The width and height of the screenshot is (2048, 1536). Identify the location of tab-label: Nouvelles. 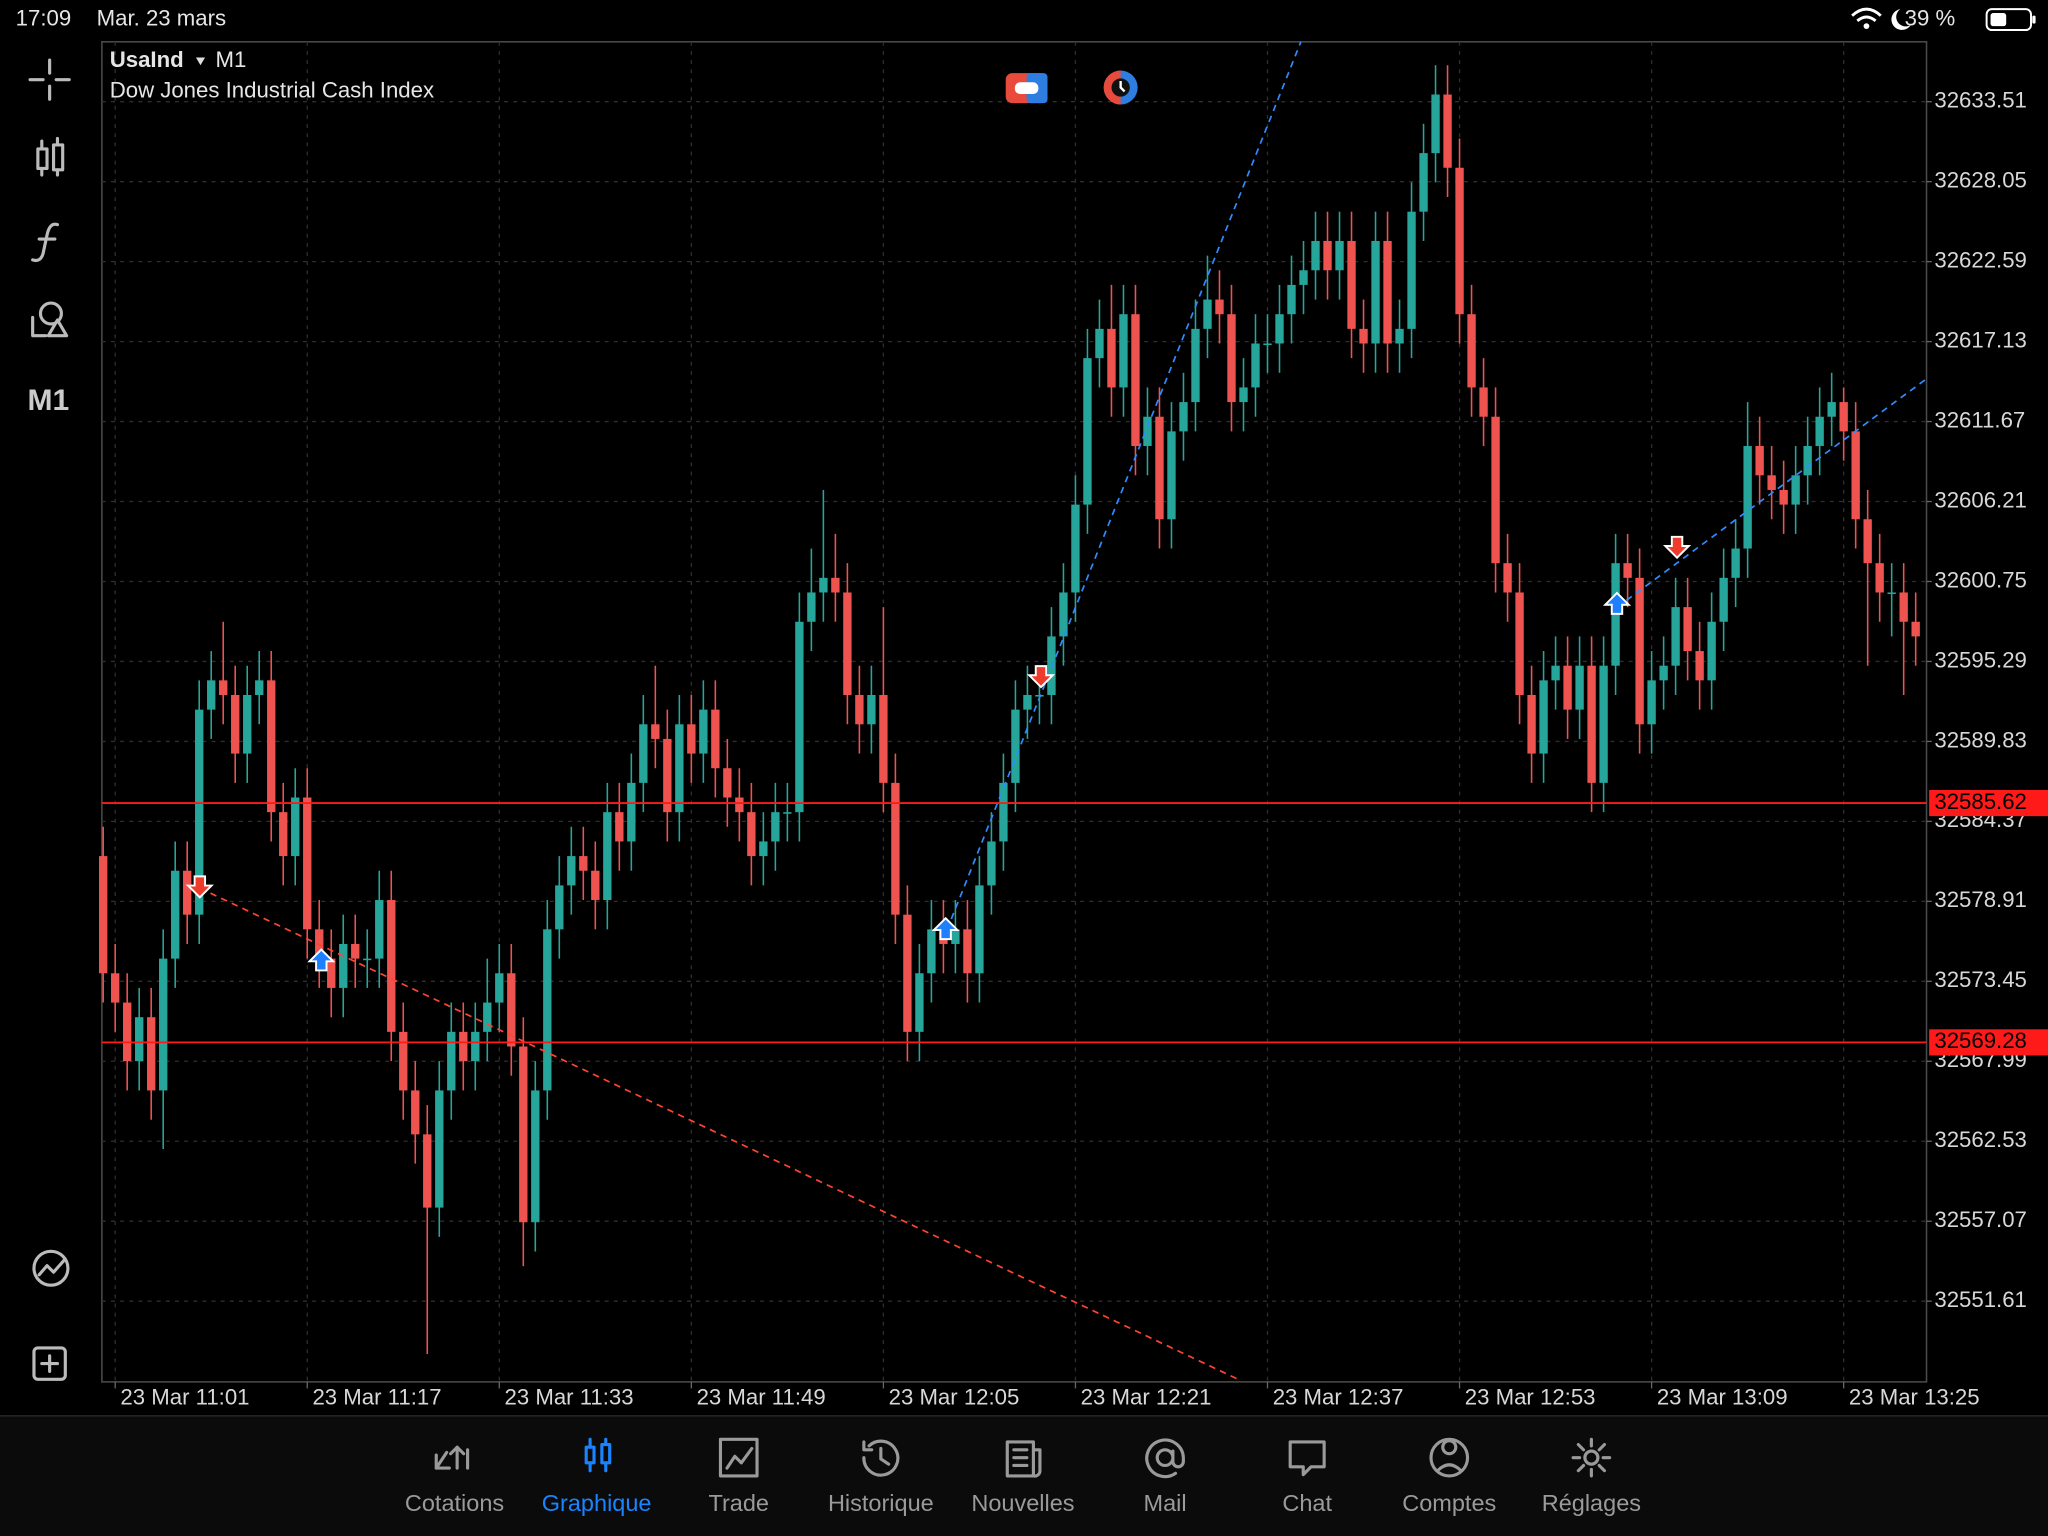
(1022, 1503).